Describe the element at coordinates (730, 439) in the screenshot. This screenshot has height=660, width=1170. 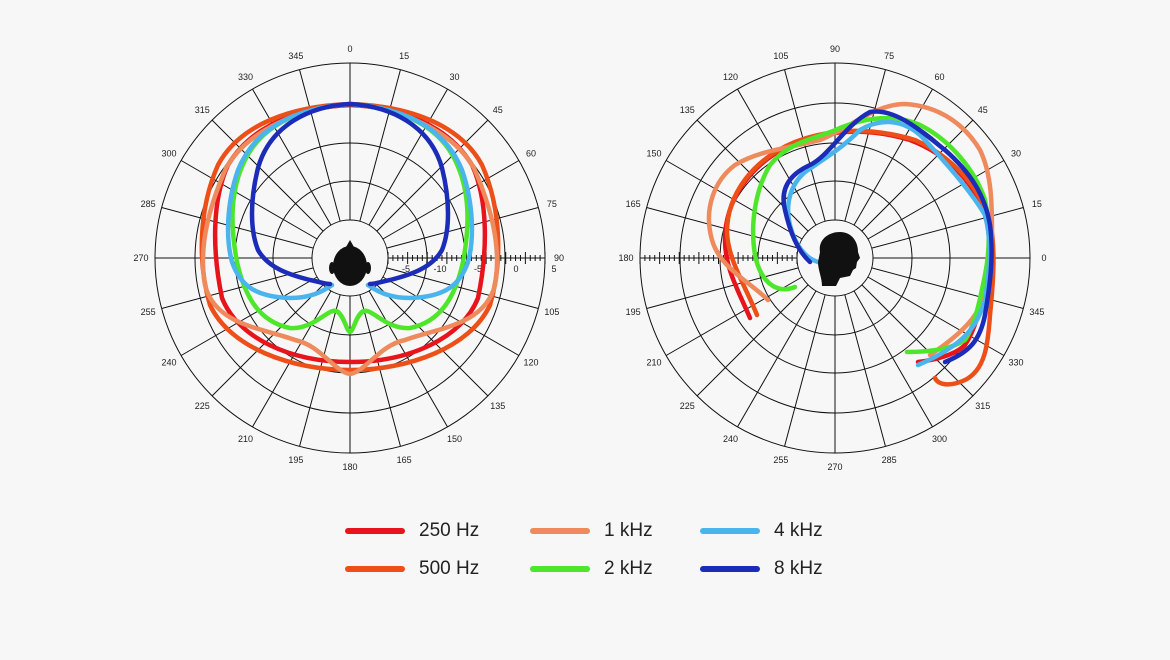
I see `right-angle-label: 240` at that location.